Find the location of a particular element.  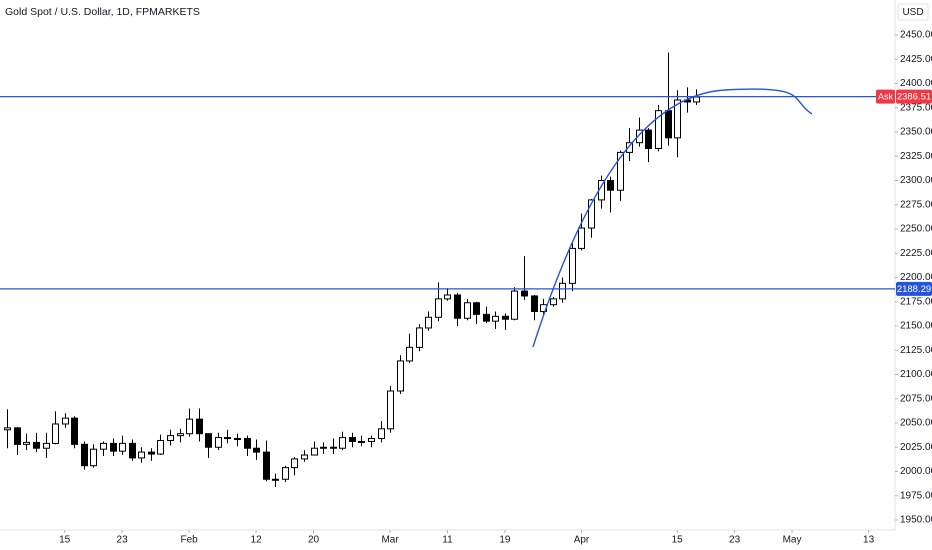

y-tick-label: 2375.00 is located at coordinates (916, 107).